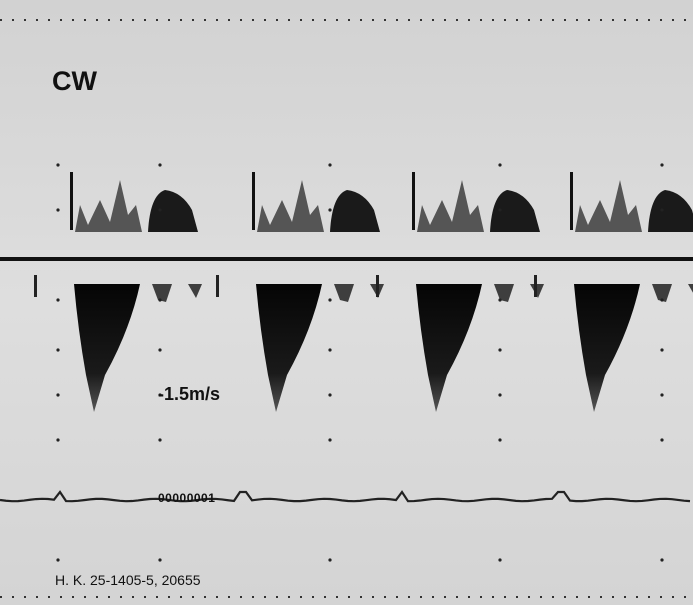 Image resolution: width=693 pixels, height=605 pixels. What do you see at coordinates (74, 81) in the screenshot?
I see `mode-label: CW` at bounding box center [74, 81].